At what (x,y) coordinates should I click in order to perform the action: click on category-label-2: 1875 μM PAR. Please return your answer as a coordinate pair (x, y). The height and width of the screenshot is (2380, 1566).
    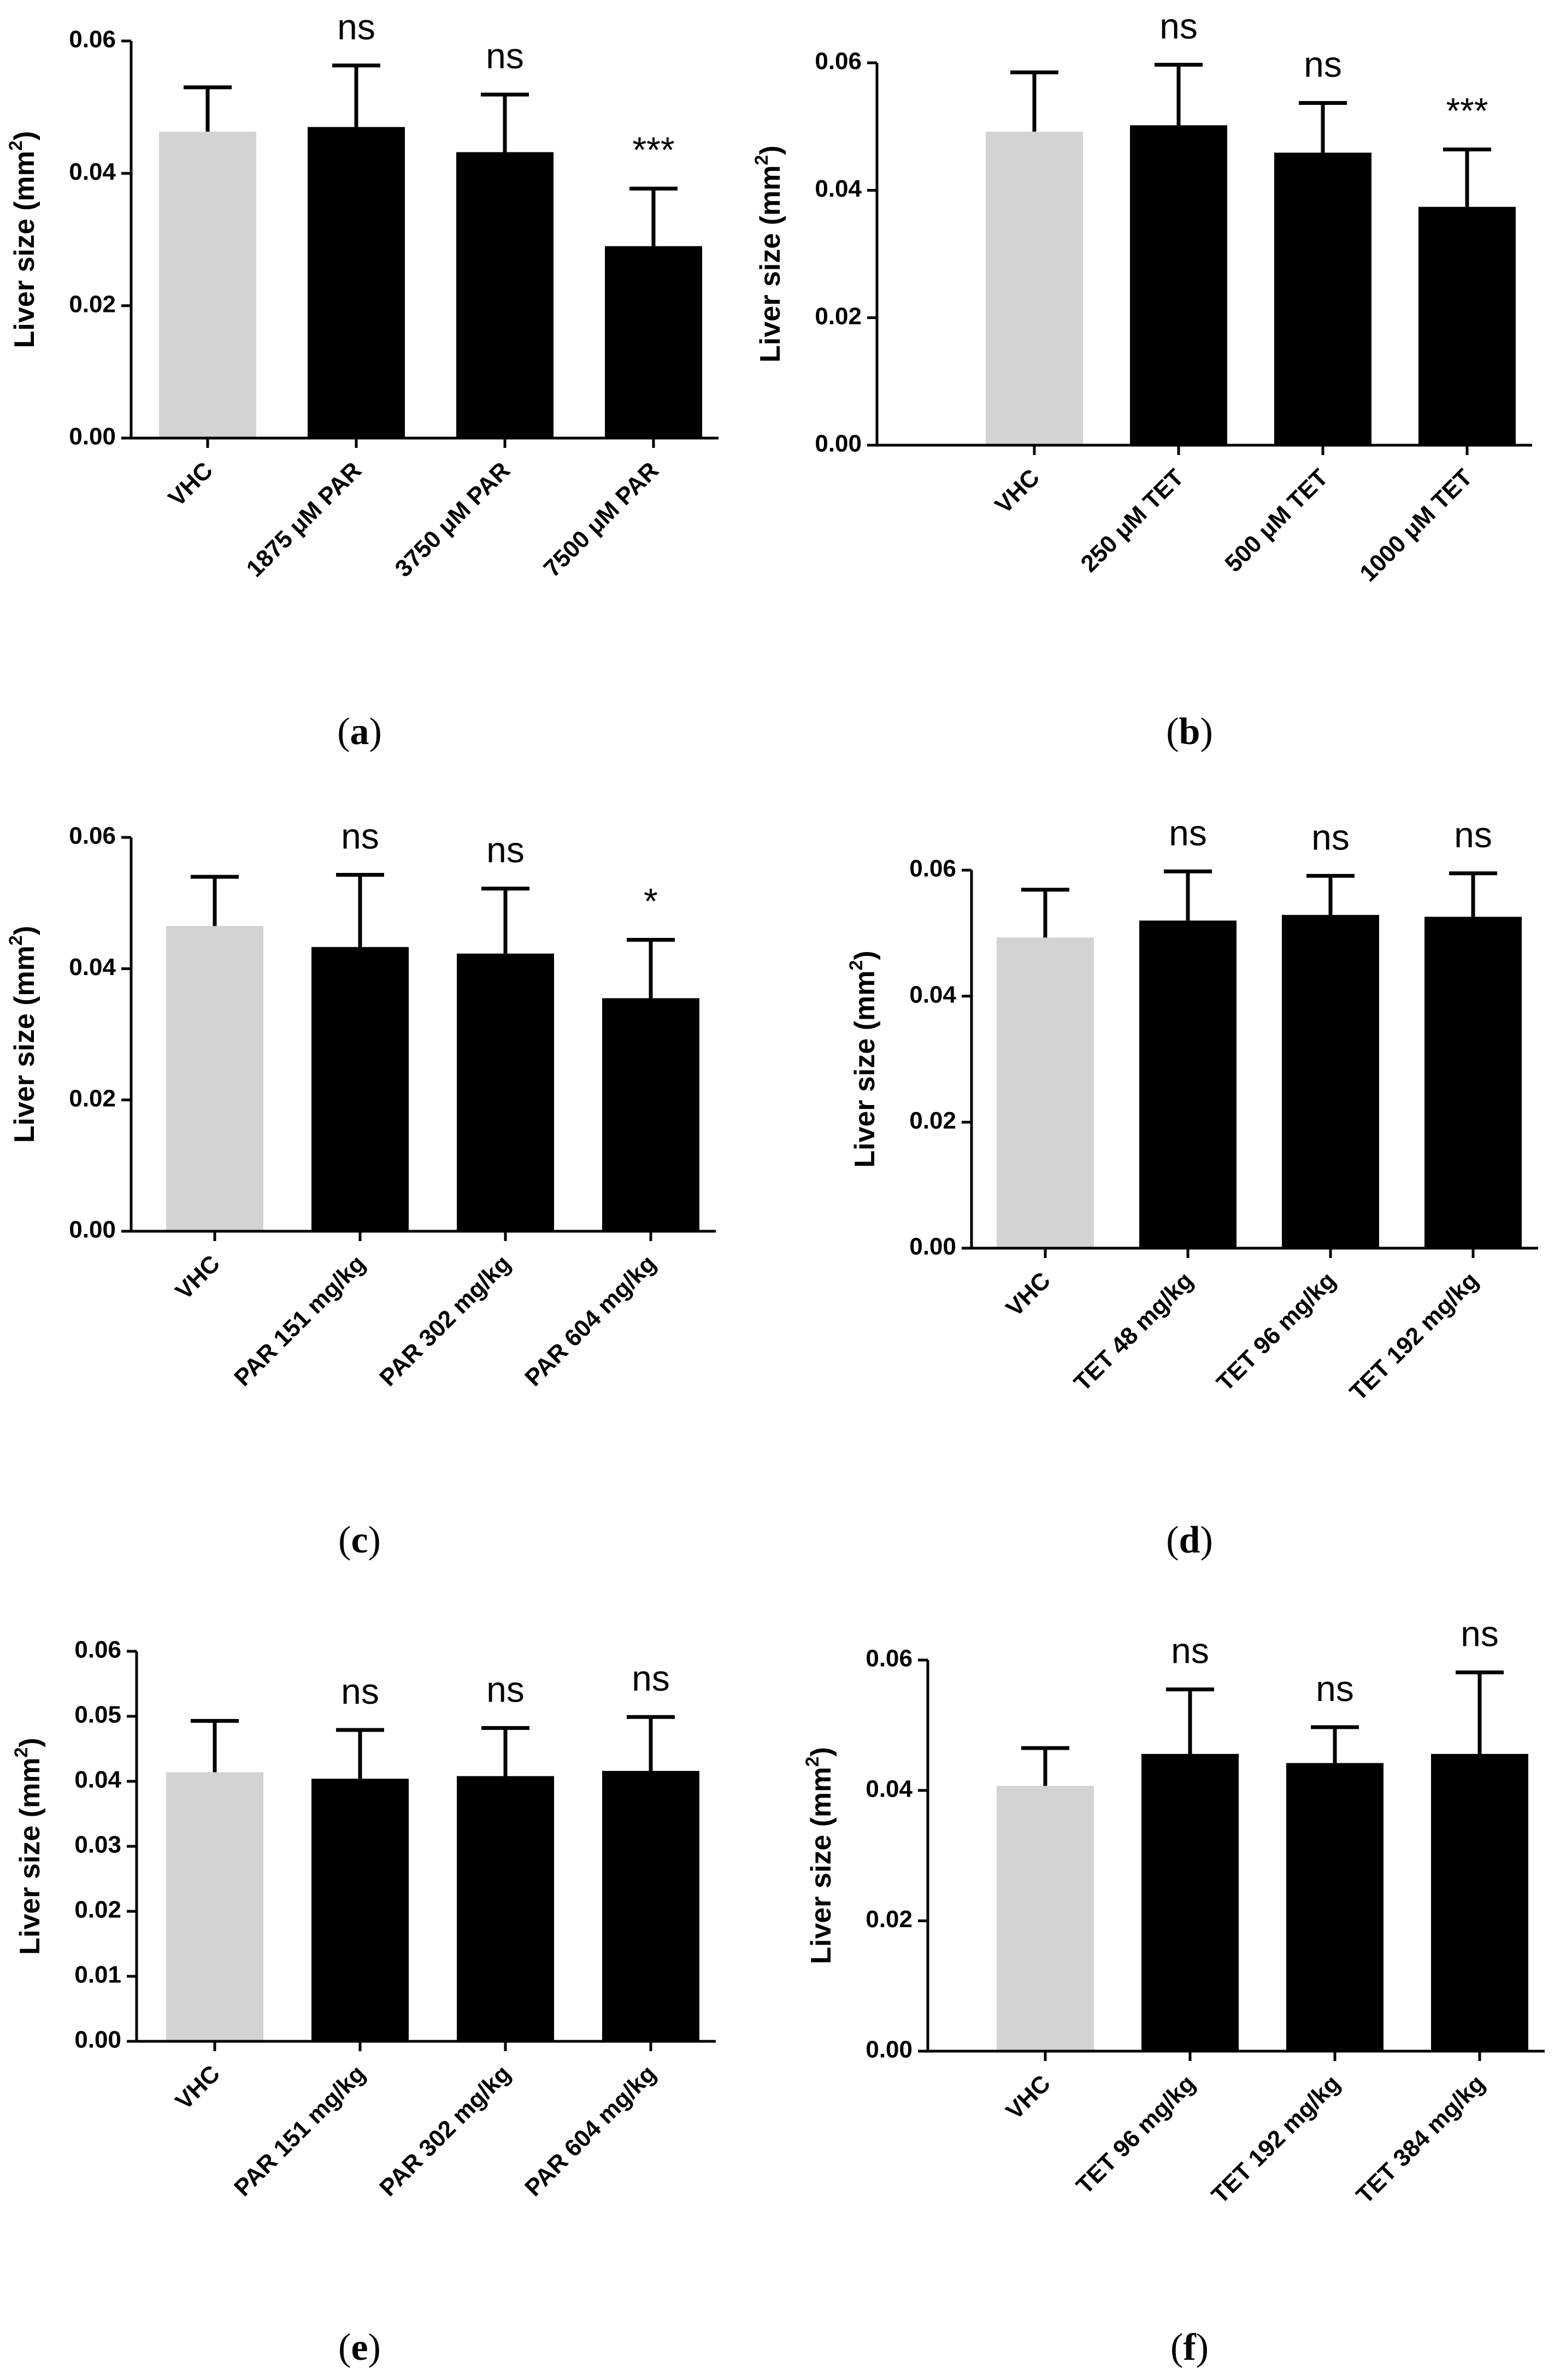
    Looking at the image, I should click on (304, 519).